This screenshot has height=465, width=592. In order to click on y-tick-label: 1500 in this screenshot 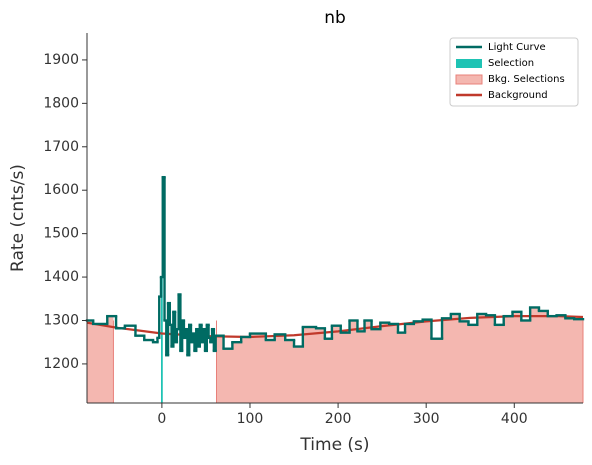, I will do `click(61, 234)`.